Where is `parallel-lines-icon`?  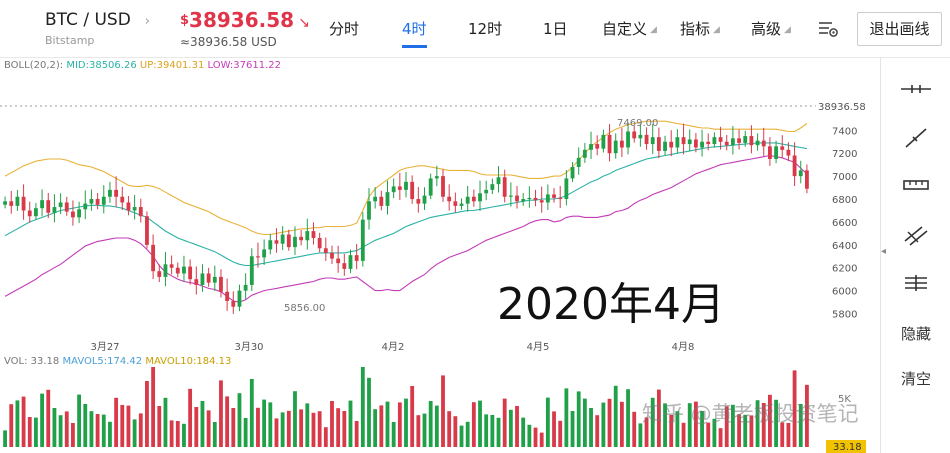
parallel-lines-icon is located at coordinates (916, 236).